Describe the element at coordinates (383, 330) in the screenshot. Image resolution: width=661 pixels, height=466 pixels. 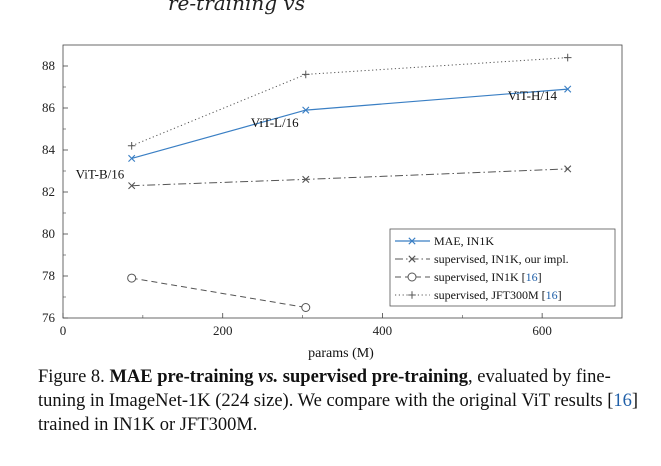
I see `x-tick-label: 400` at that location.